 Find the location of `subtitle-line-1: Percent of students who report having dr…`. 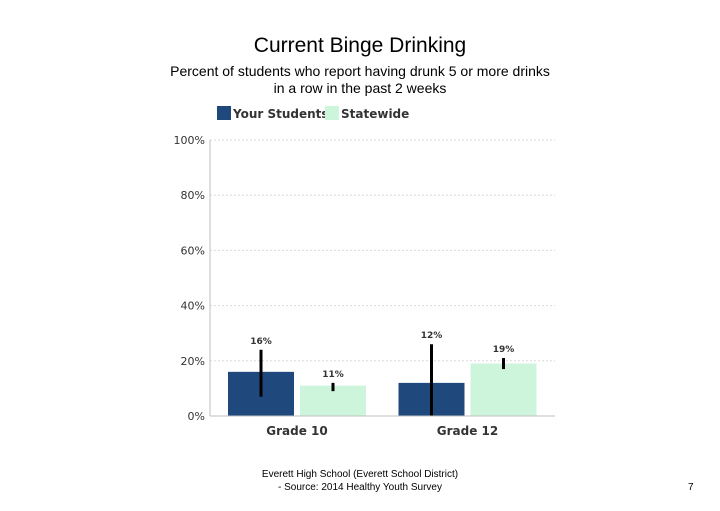

subtitle-line-1: Percent of students who report having dr… is located at coordinates (360, 71).